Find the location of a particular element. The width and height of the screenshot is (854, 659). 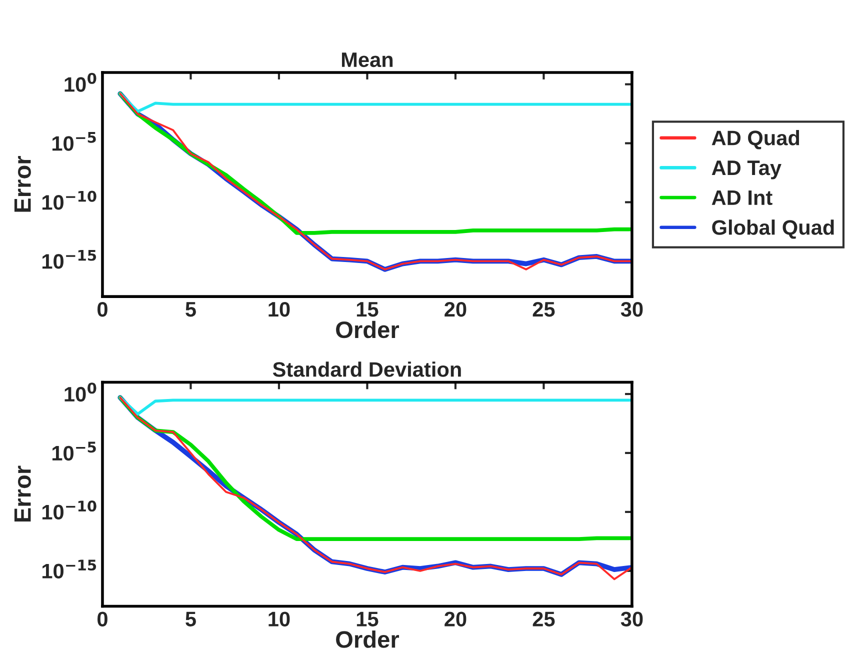

chart-title: Standard Deviation is located at coordinates (366, 369).